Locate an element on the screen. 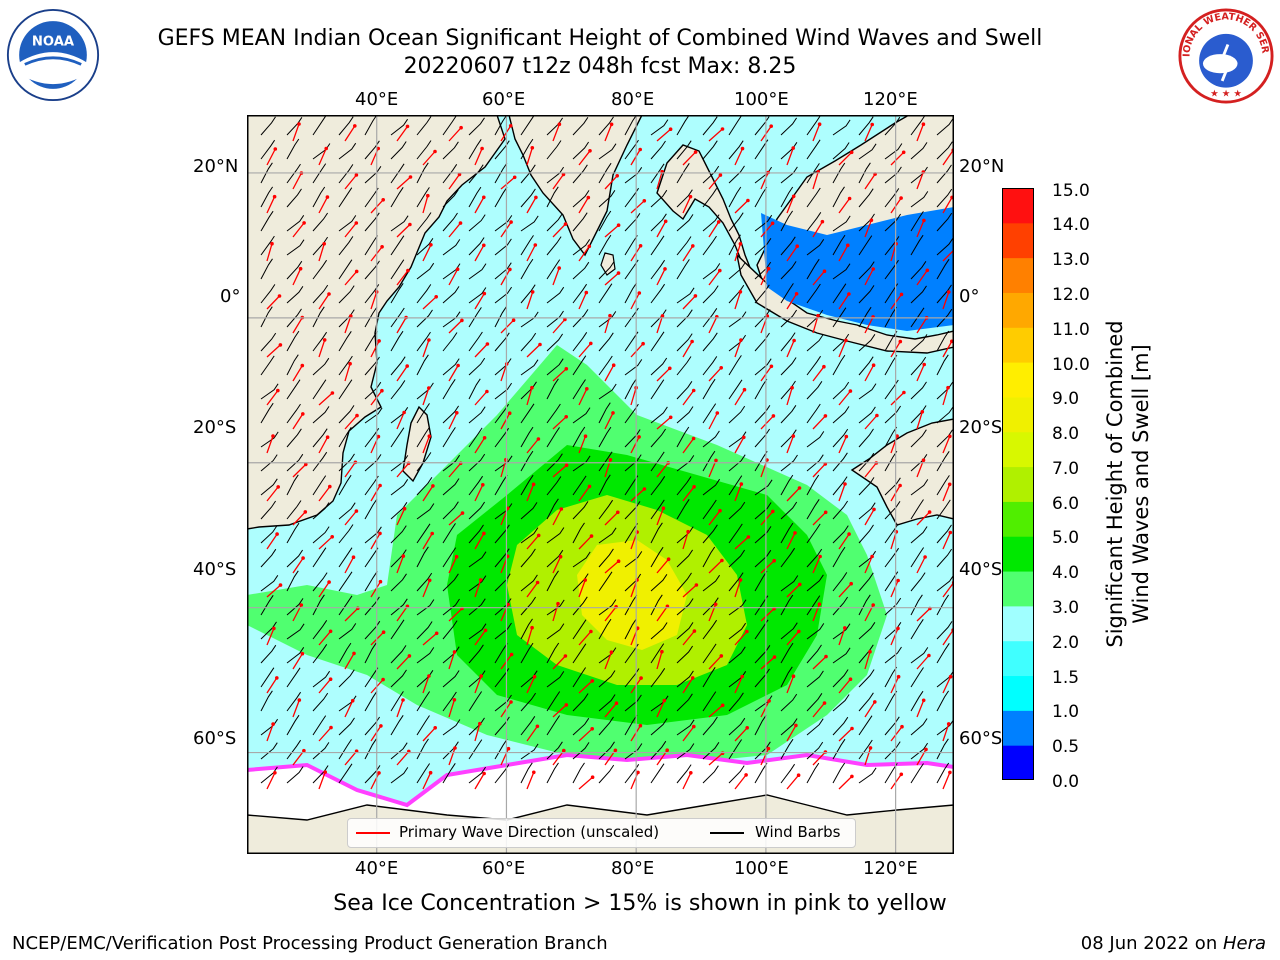 The width and height of the screenshot is (1280, 960). lat-tick-right-40S: 40°S is located at coordinates (981, 569).